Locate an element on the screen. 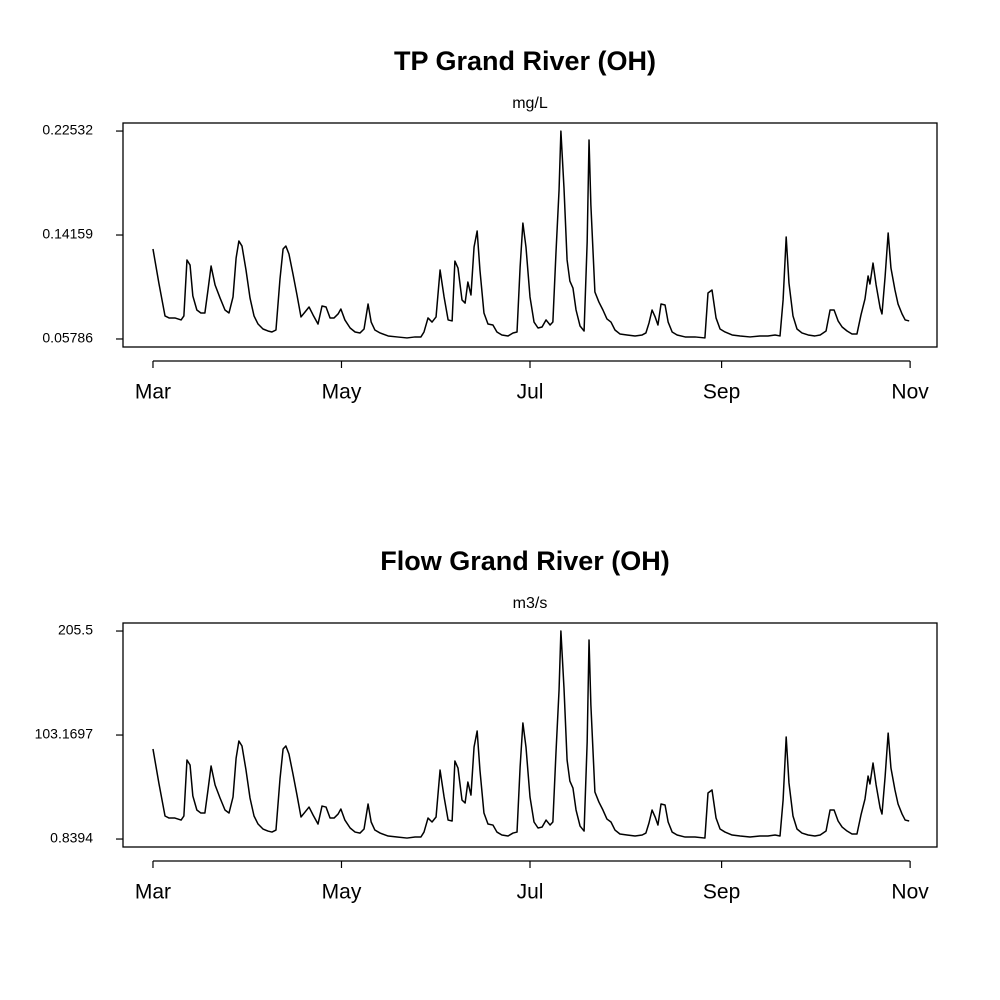  chart-subtitle: m3/s is located at coordinates (530, 603).